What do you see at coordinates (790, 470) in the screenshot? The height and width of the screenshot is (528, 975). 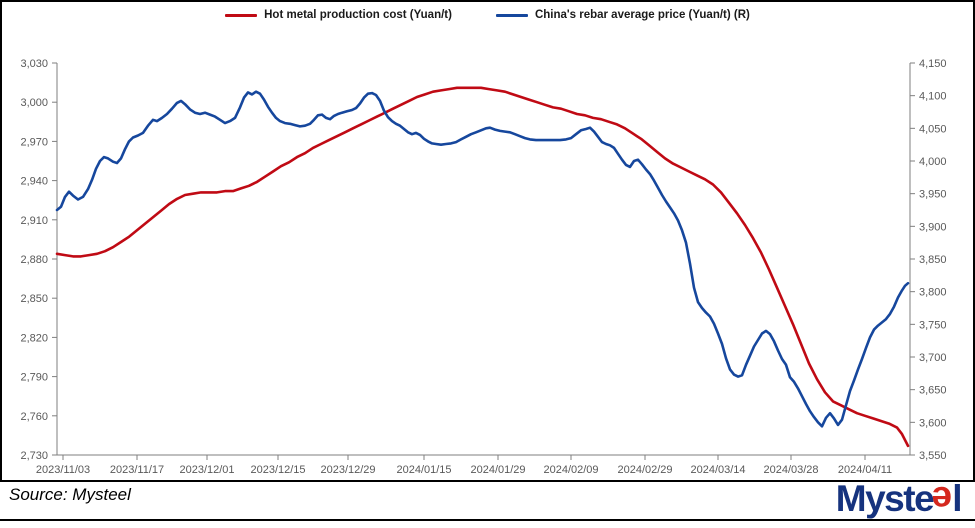 I see `x-axis-tick-label: 2024/03/28` at bounding box center [790, 470].